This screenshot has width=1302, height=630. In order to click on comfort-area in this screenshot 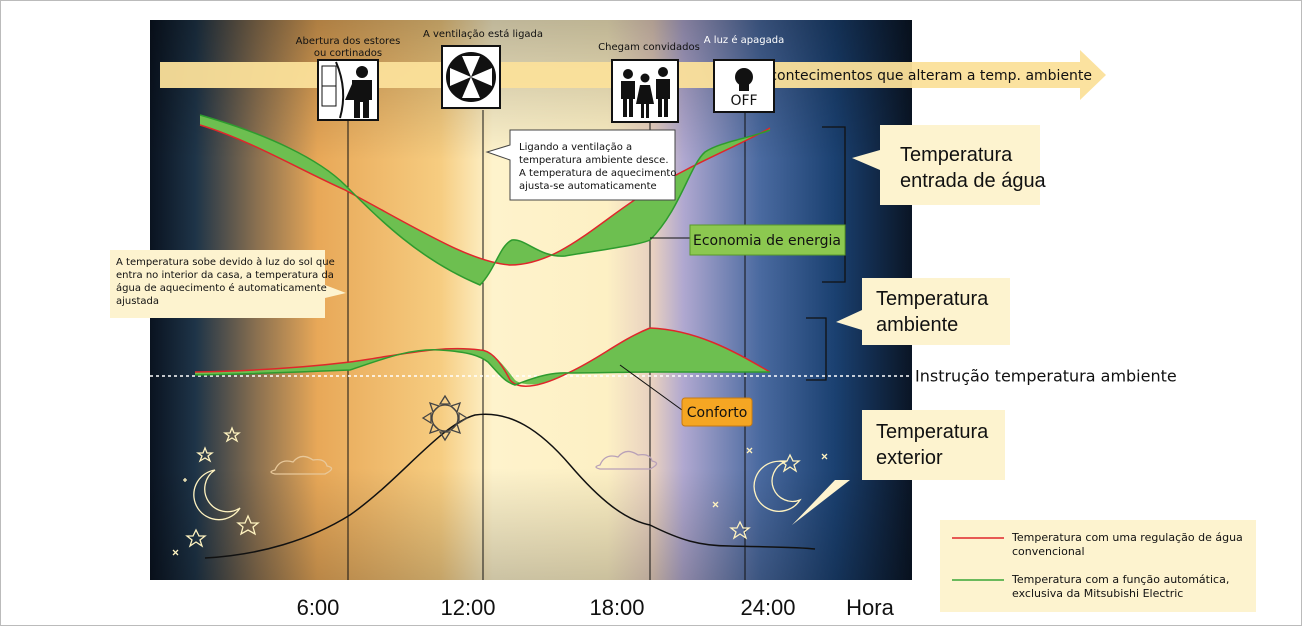, I will do `click(482, 356)`.